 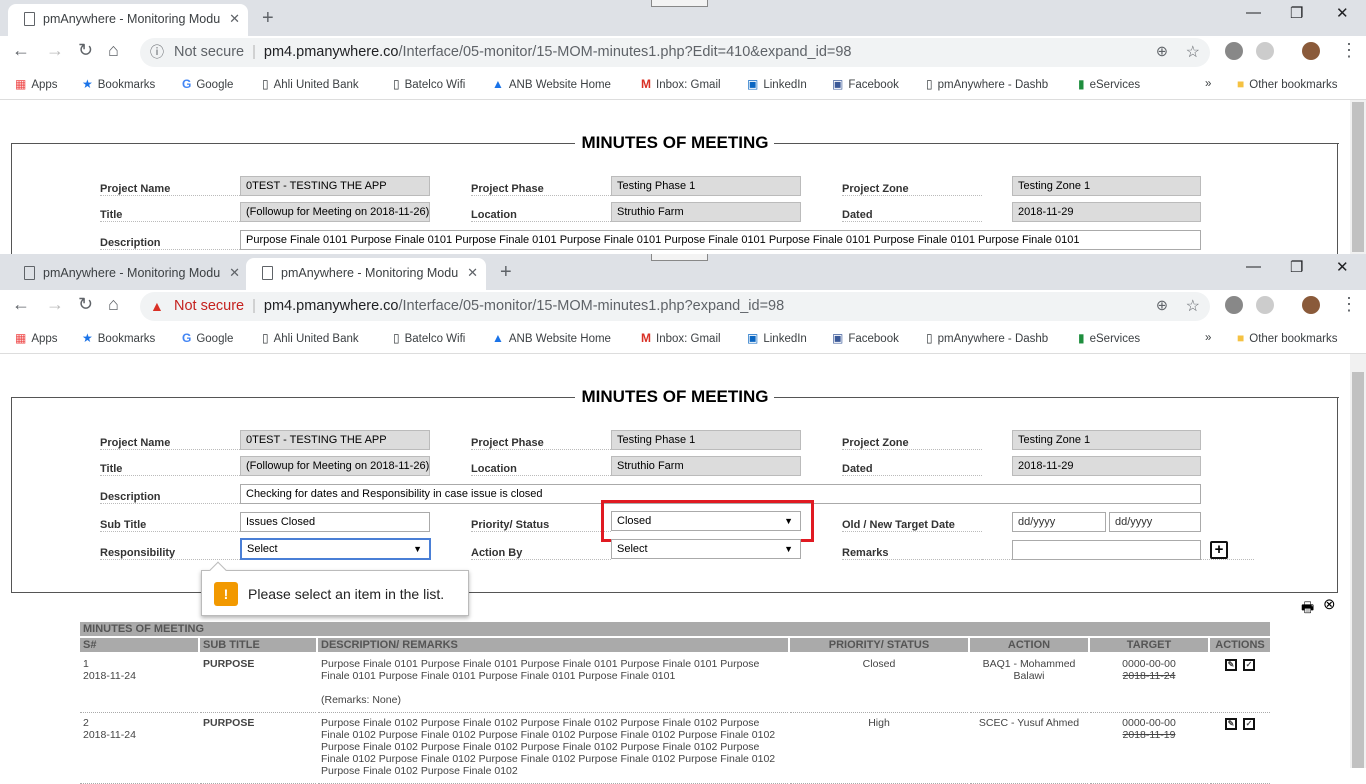 I want to click on remarks-field, so click(x=1106, y=550).